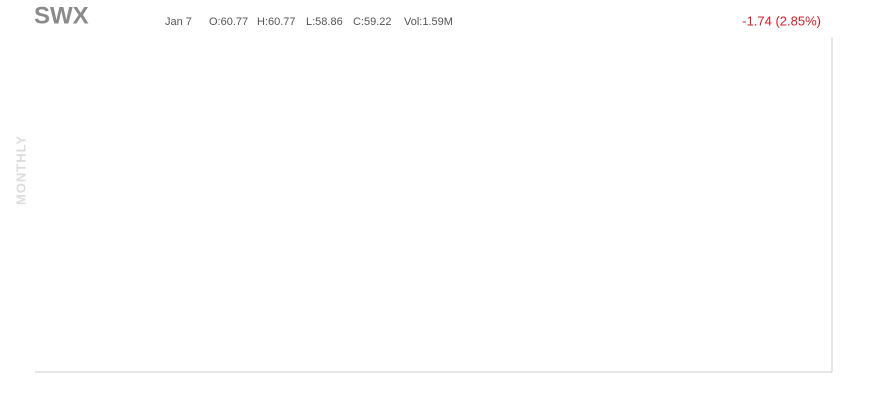 The height and width of the screenshot is (400, 880). I want to click on quote-high: H:60.77, so click(276, 22).